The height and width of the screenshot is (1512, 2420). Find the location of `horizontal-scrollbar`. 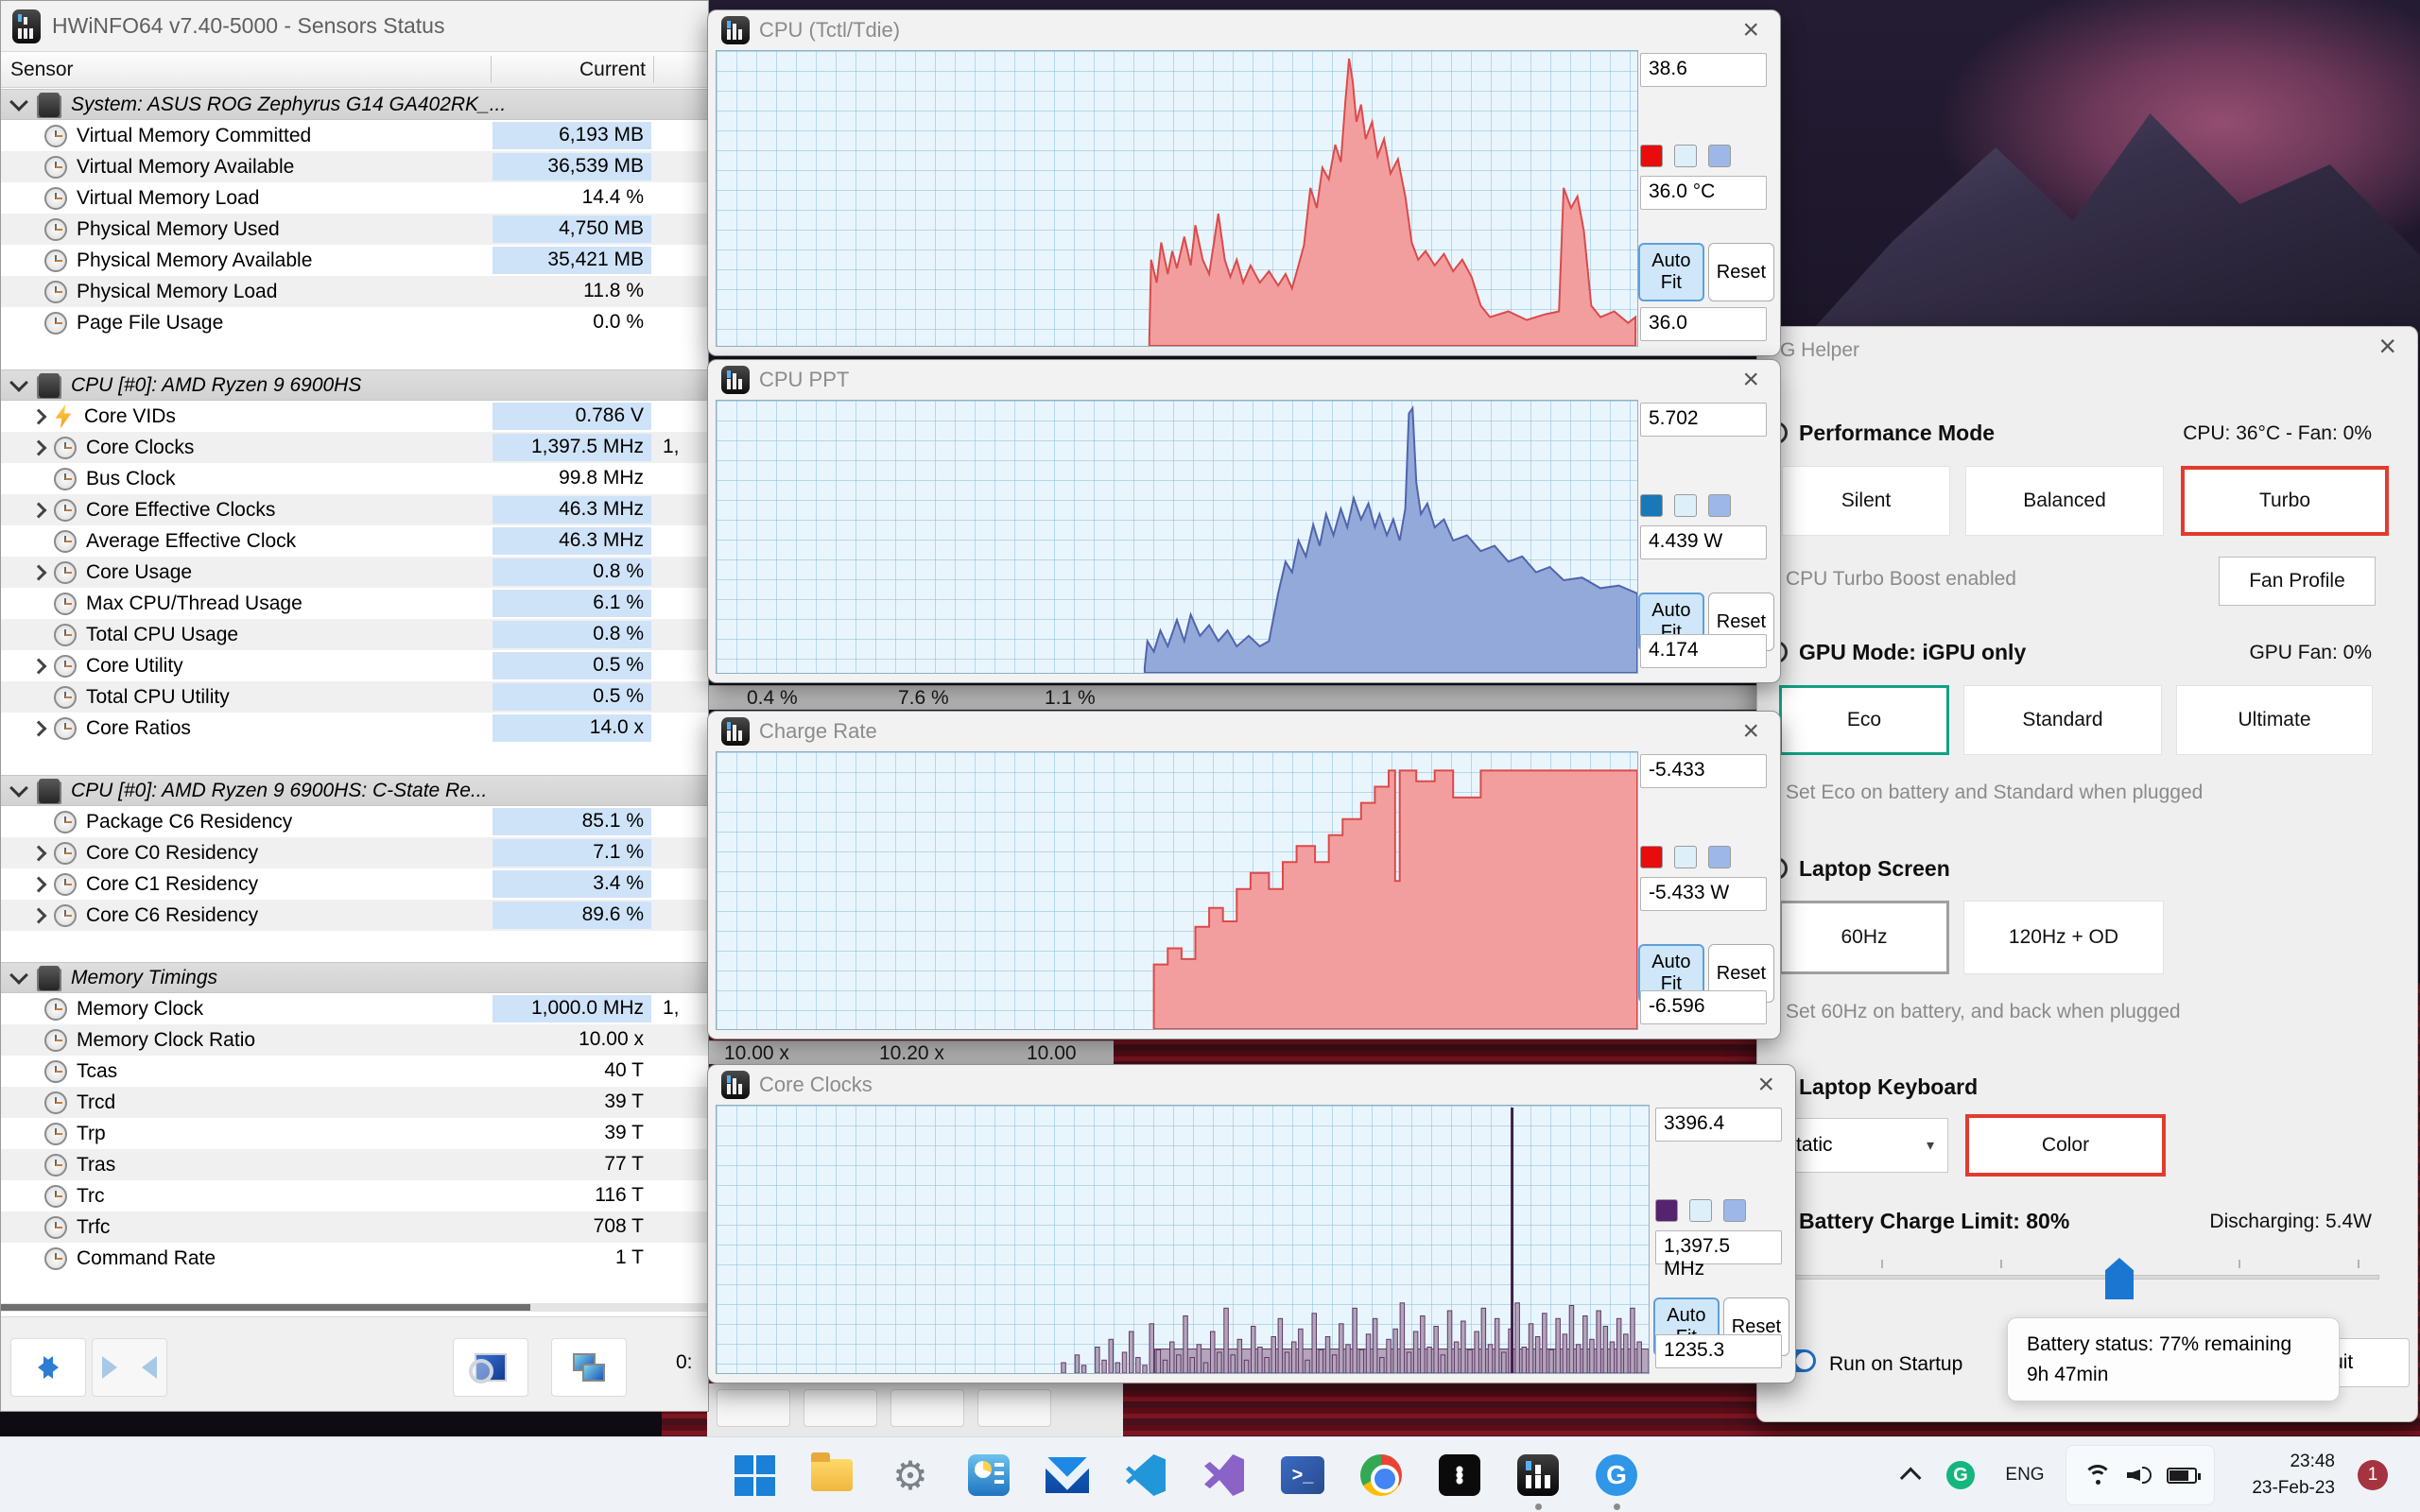

horizontal-scrollbar is located at coordinates (354, 1307).